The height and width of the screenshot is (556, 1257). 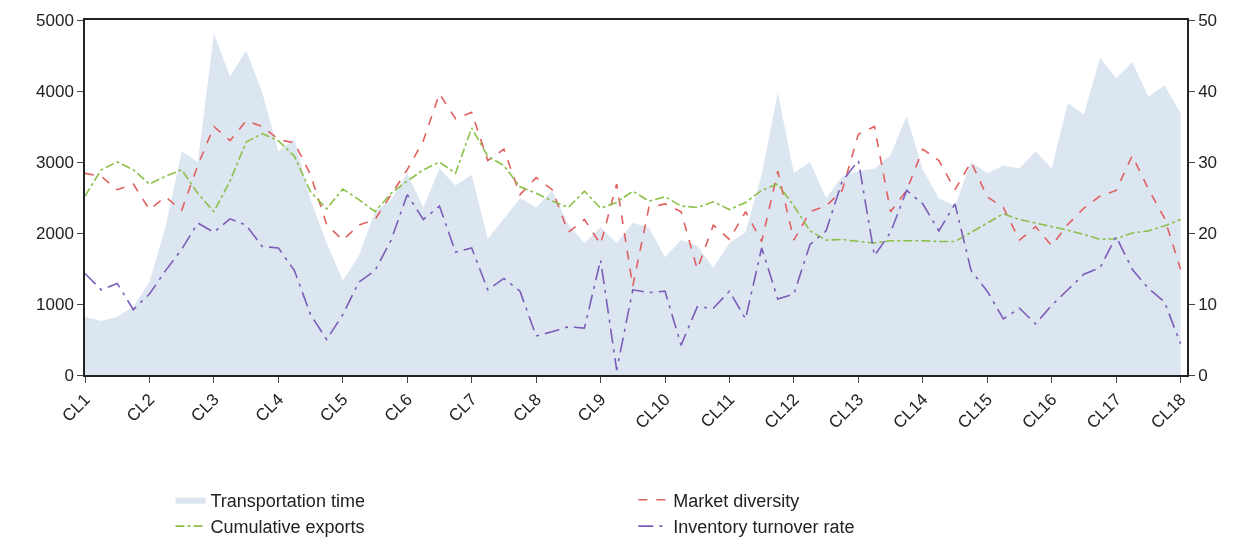 I want to click on y-tick-label: 0, so click(x=69, y=375).